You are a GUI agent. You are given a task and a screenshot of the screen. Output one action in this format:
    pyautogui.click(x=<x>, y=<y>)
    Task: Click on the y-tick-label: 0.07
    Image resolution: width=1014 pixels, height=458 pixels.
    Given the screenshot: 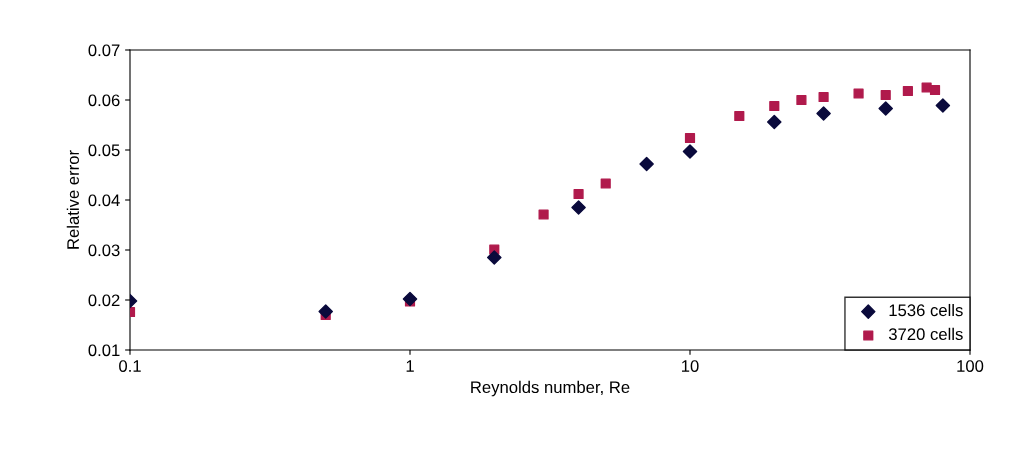 What is the action you would take?
    pyautogui.click(x=104, y=50)
    